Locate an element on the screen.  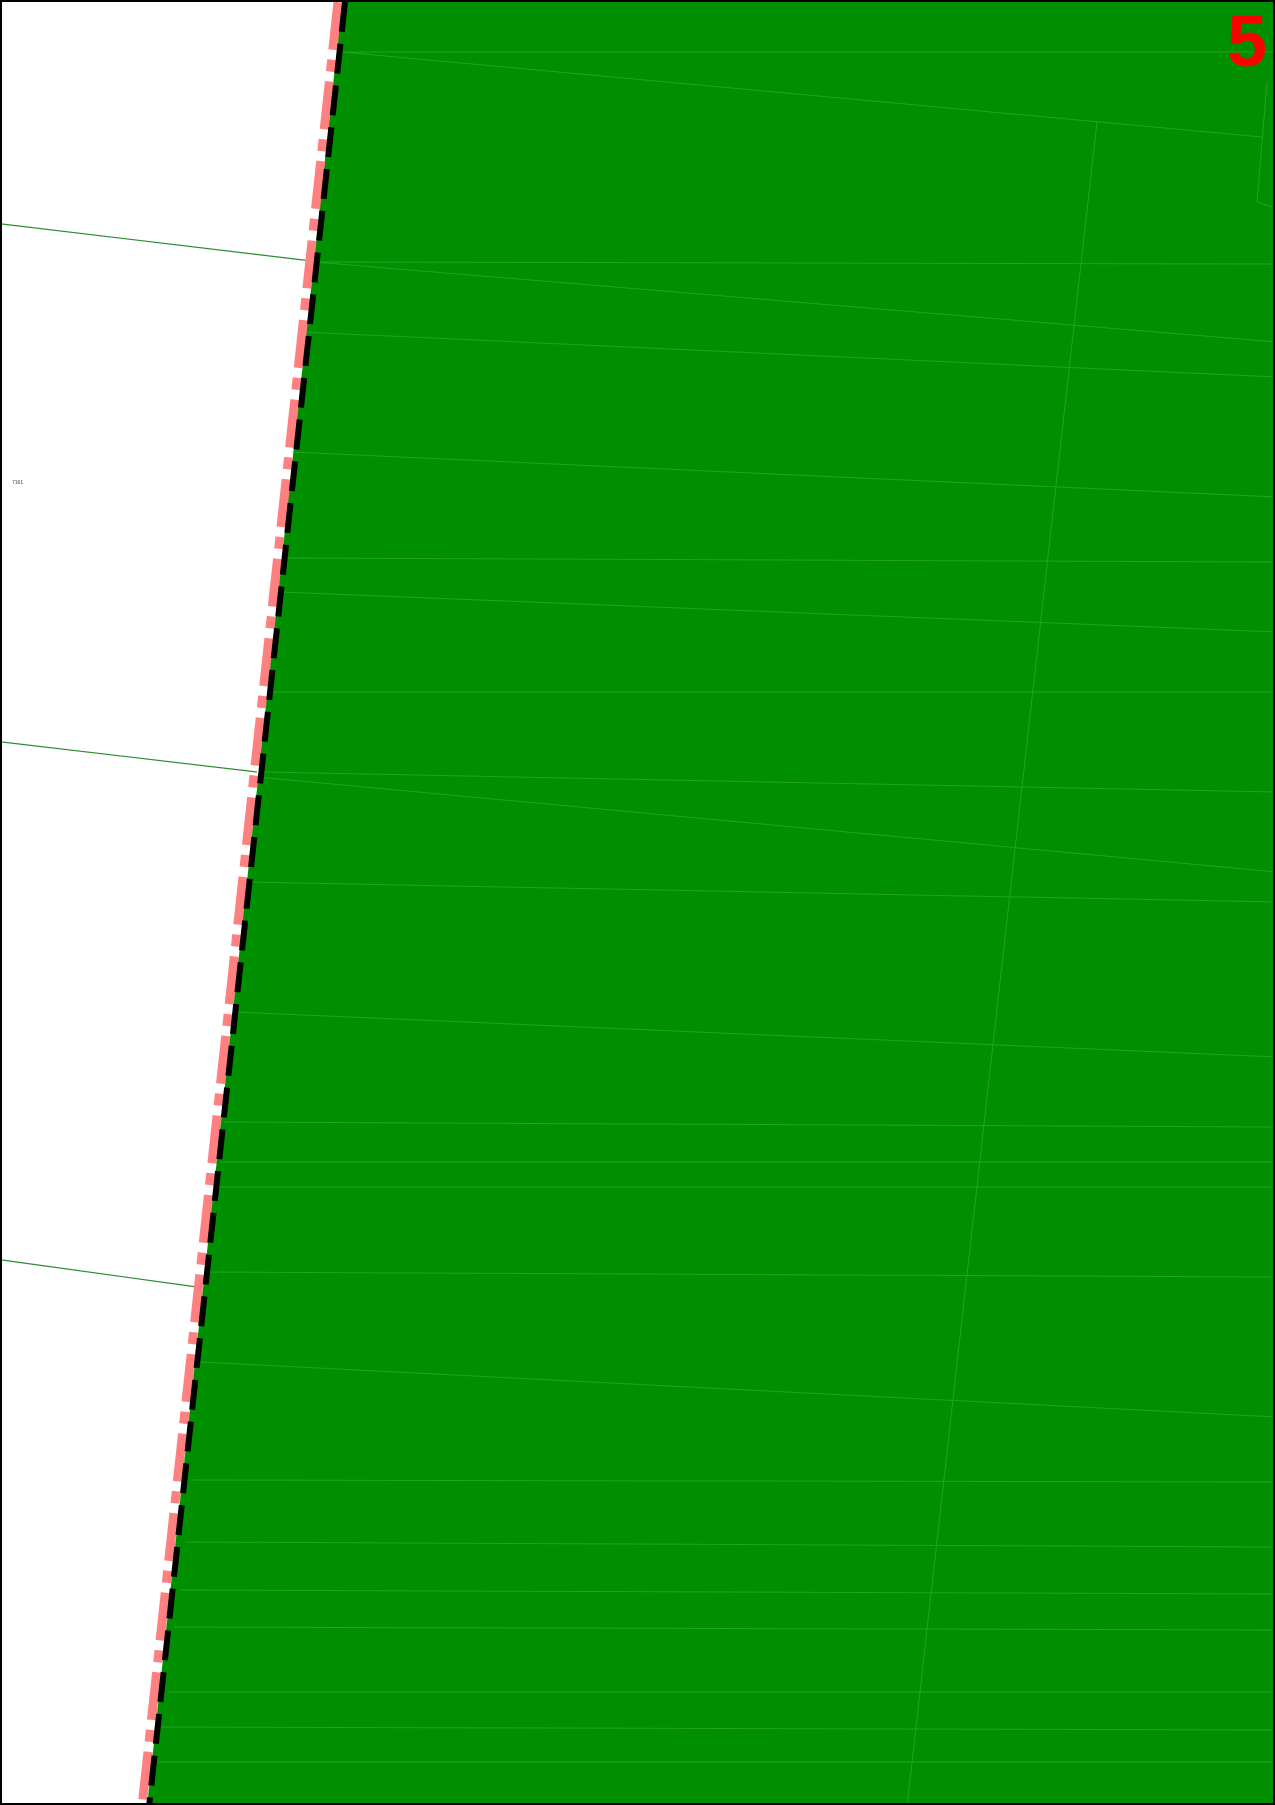
sheet-number: 5 is located at coordinates (1246, 42).